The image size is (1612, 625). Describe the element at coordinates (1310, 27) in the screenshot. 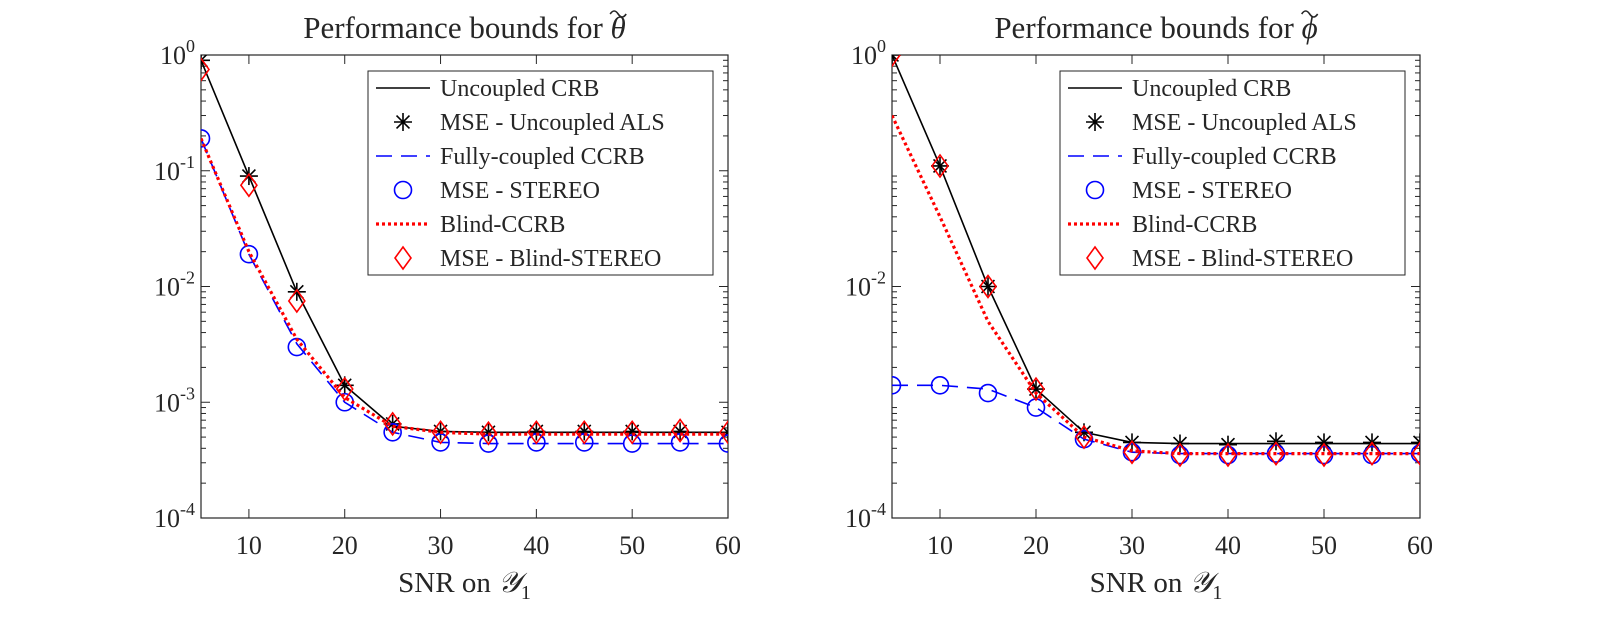

I see `title-symbol: ϕ` at that location.